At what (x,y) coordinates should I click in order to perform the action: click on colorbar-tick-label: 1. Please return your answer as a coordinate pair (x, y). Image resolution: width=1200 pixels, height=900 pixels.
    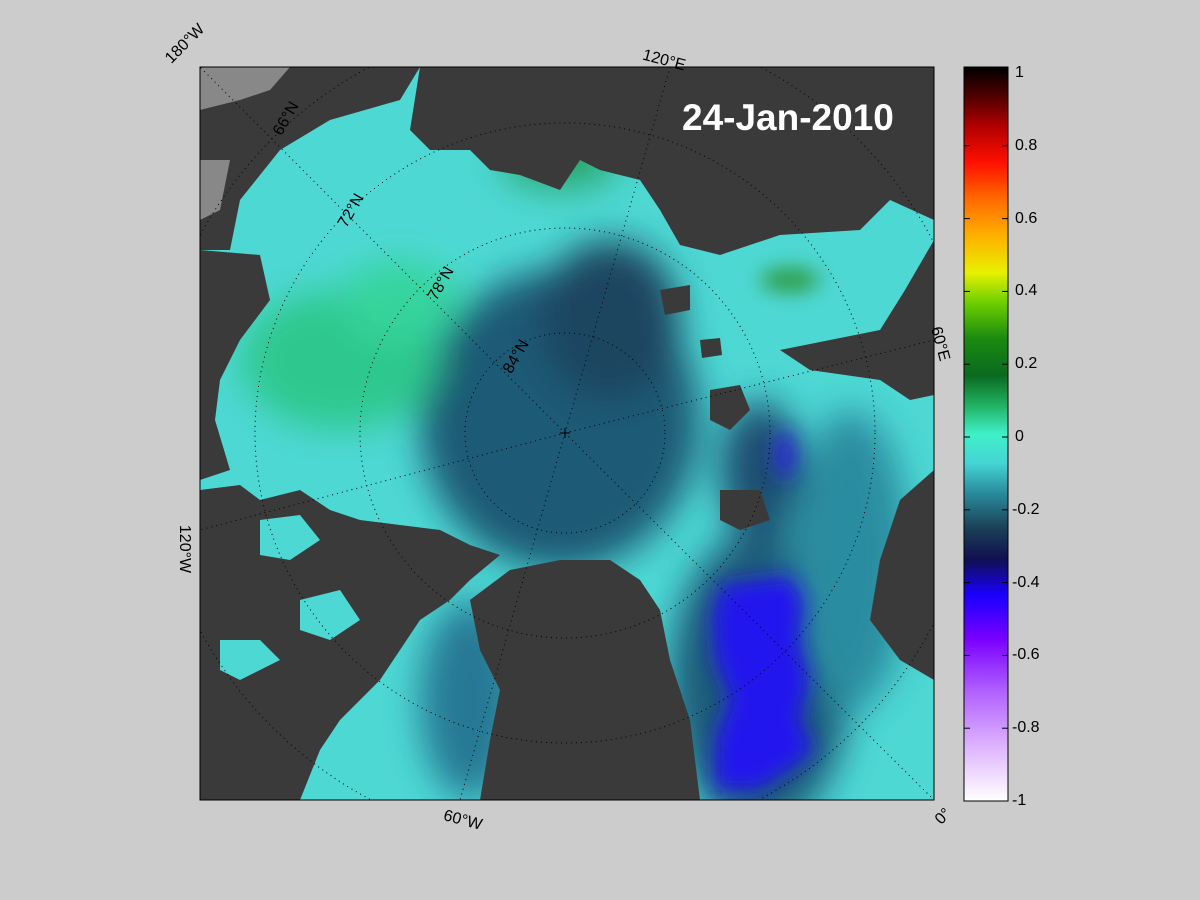
    Looking at the image, I should click on (1019, 72).